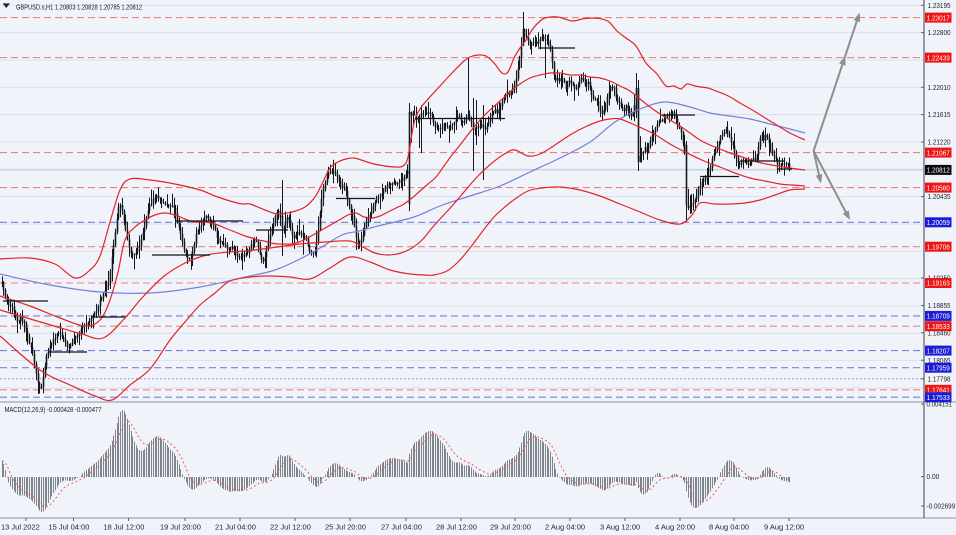 Image resolution: width=956 pixels, height=535 pixels. Describe the element at coordinates (939, 332) in the screenshot. I see `svg-text: 1.18460` at that location.